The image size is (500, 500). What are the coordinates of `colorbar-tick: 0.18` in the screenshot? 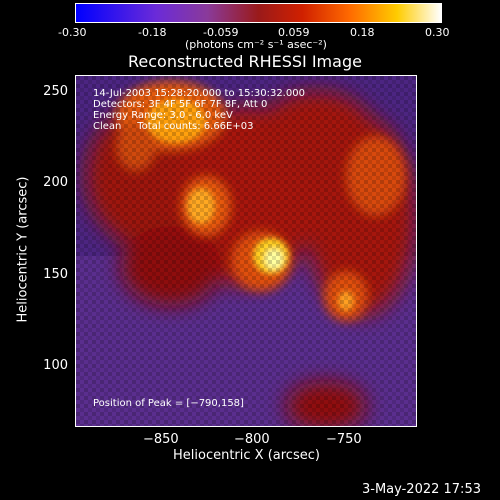 It's located at (362, 32).